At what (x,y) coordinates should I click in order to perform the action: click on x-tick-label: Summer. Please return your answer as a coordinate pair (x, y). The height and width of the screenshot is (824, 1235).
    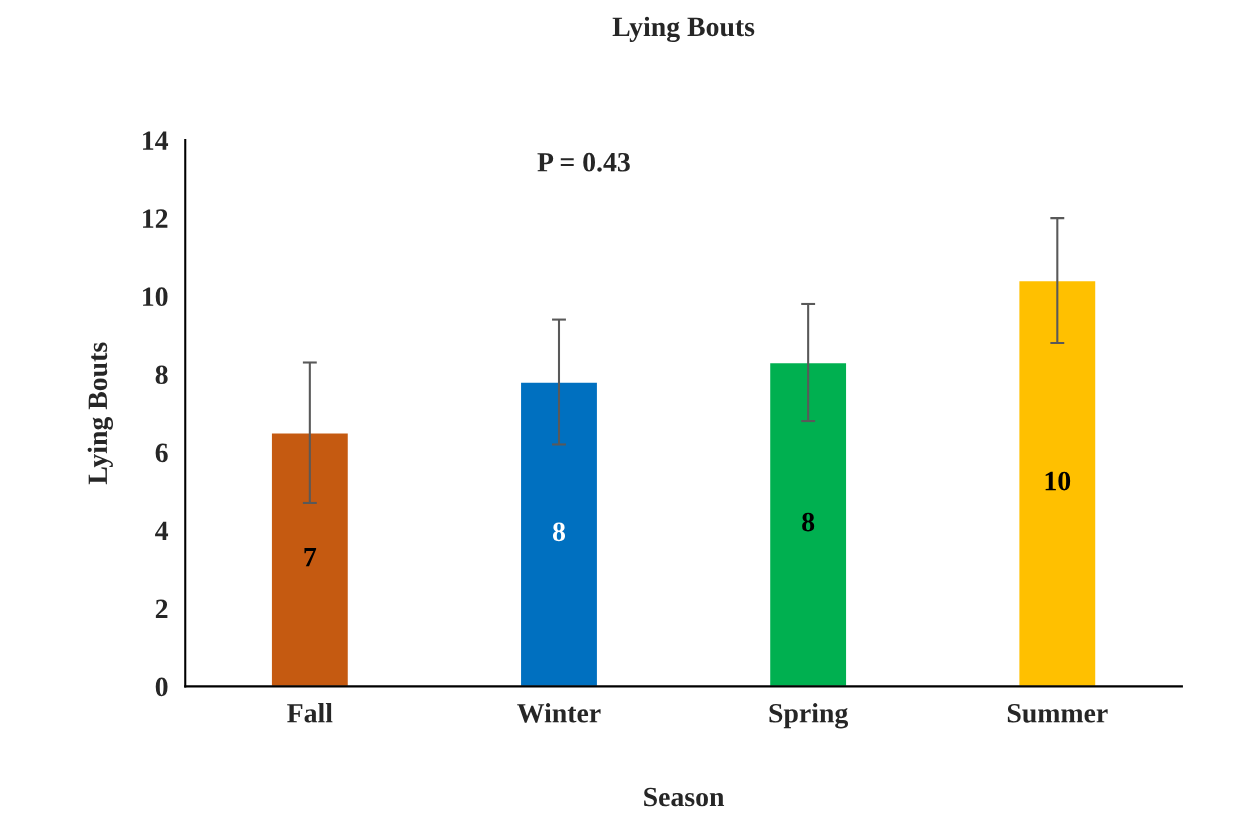
    Looking at the image, I should click on (1057, 713).